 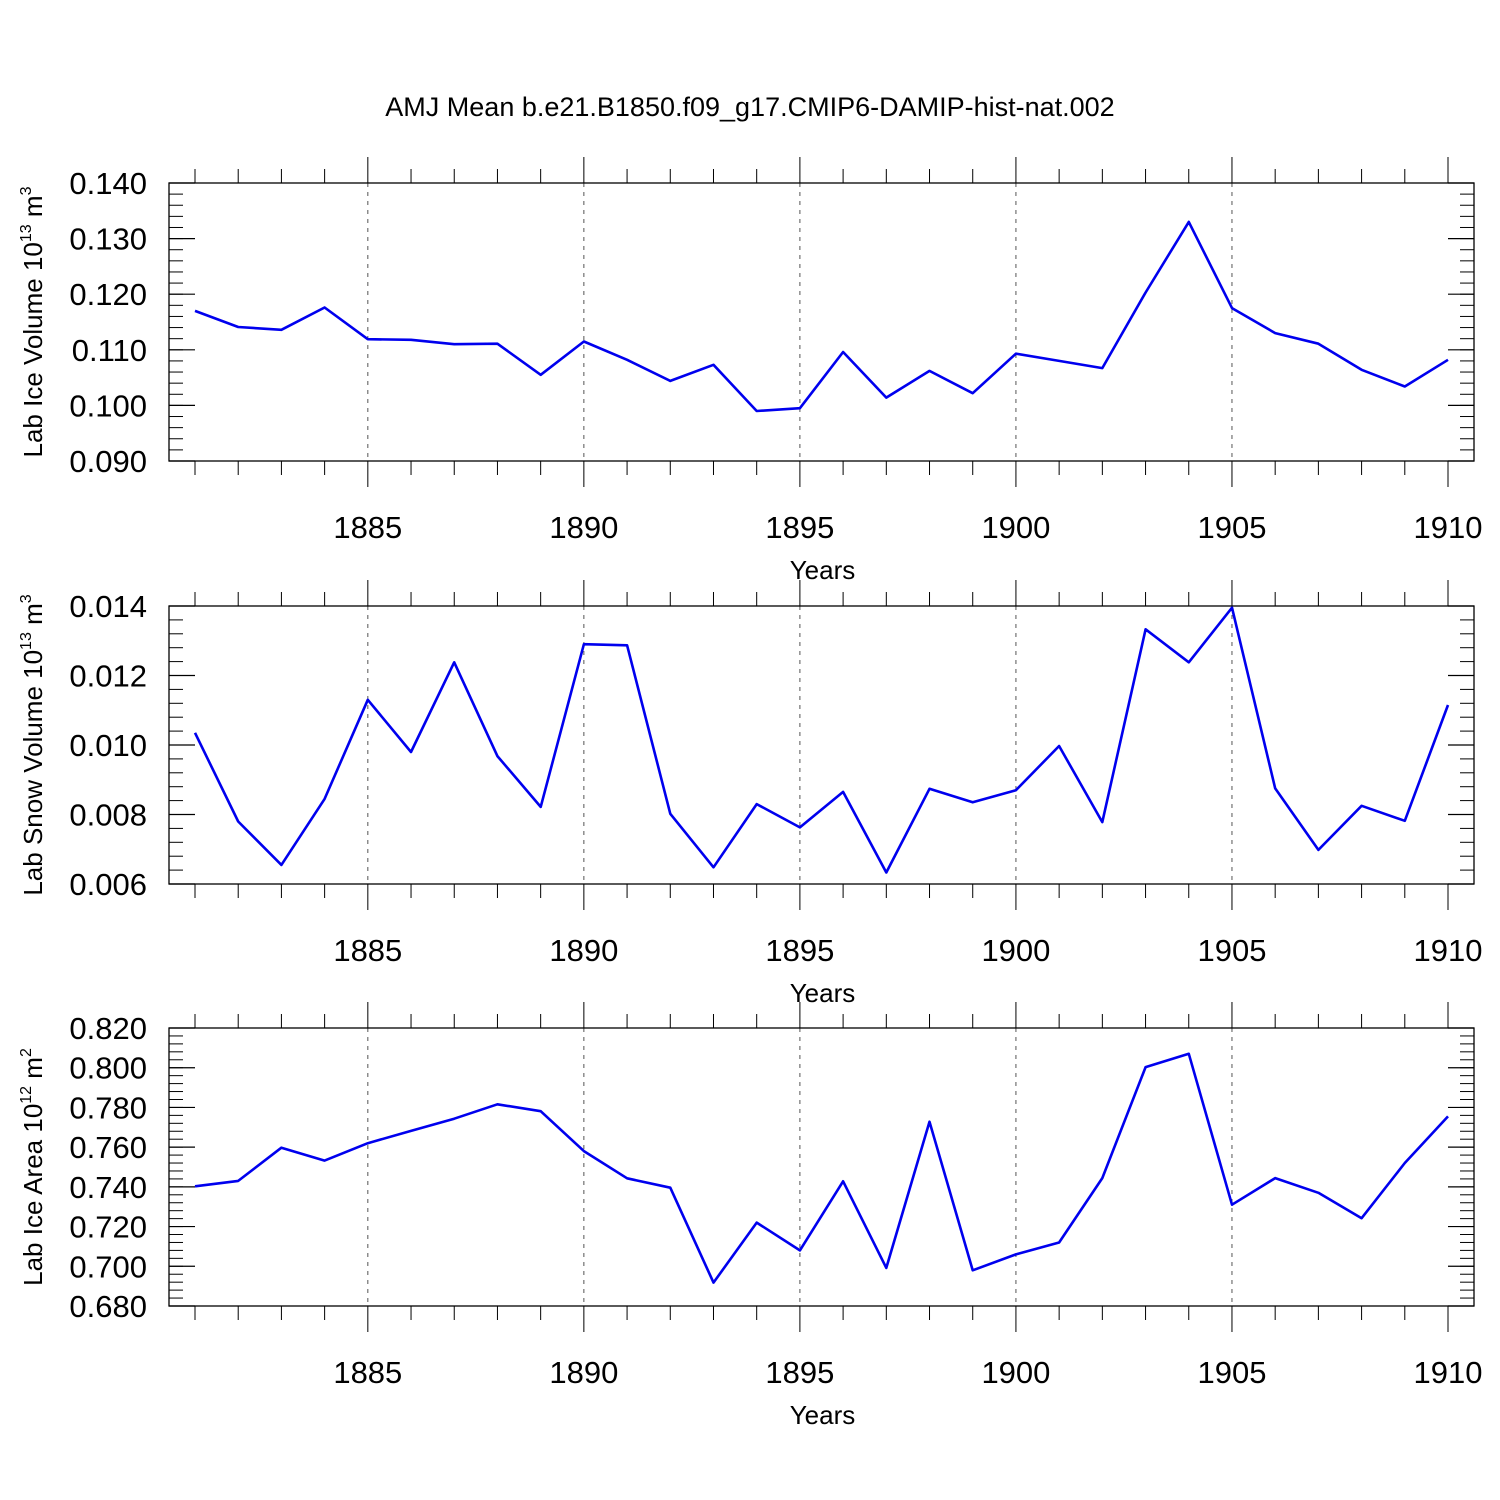 What do you see at coordinates (1015, 950) in the screenshot?
I see `panel-2-xtick-label-1900: 1900` at bounding box center [1015, 950].